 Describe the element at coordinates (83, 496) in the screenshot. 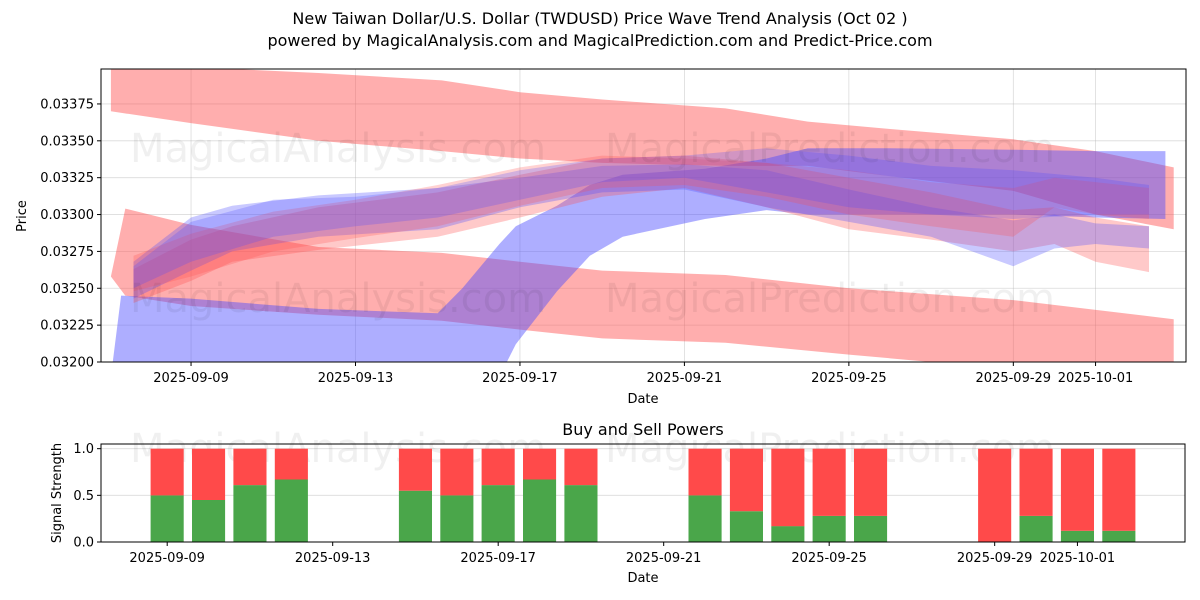

I see `signal-y-tick-label: 0.5` at that location.